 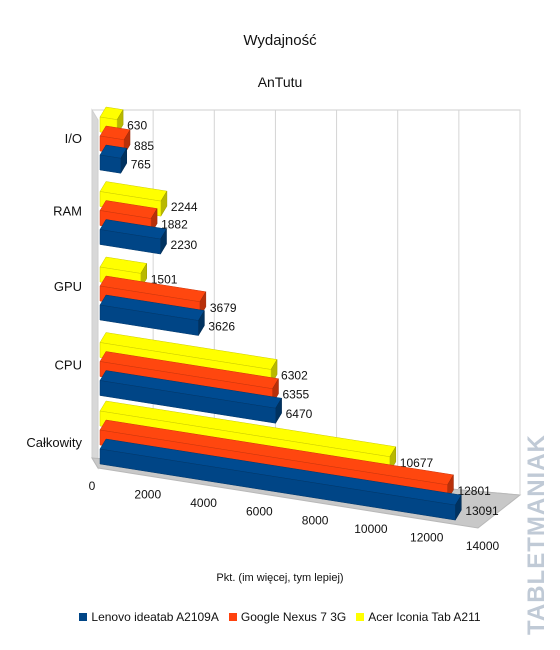 What do you see at coordinates (280, 40) in the screenshot?
I see `chart-title: Wydajność` at bounding box center [280, 40].